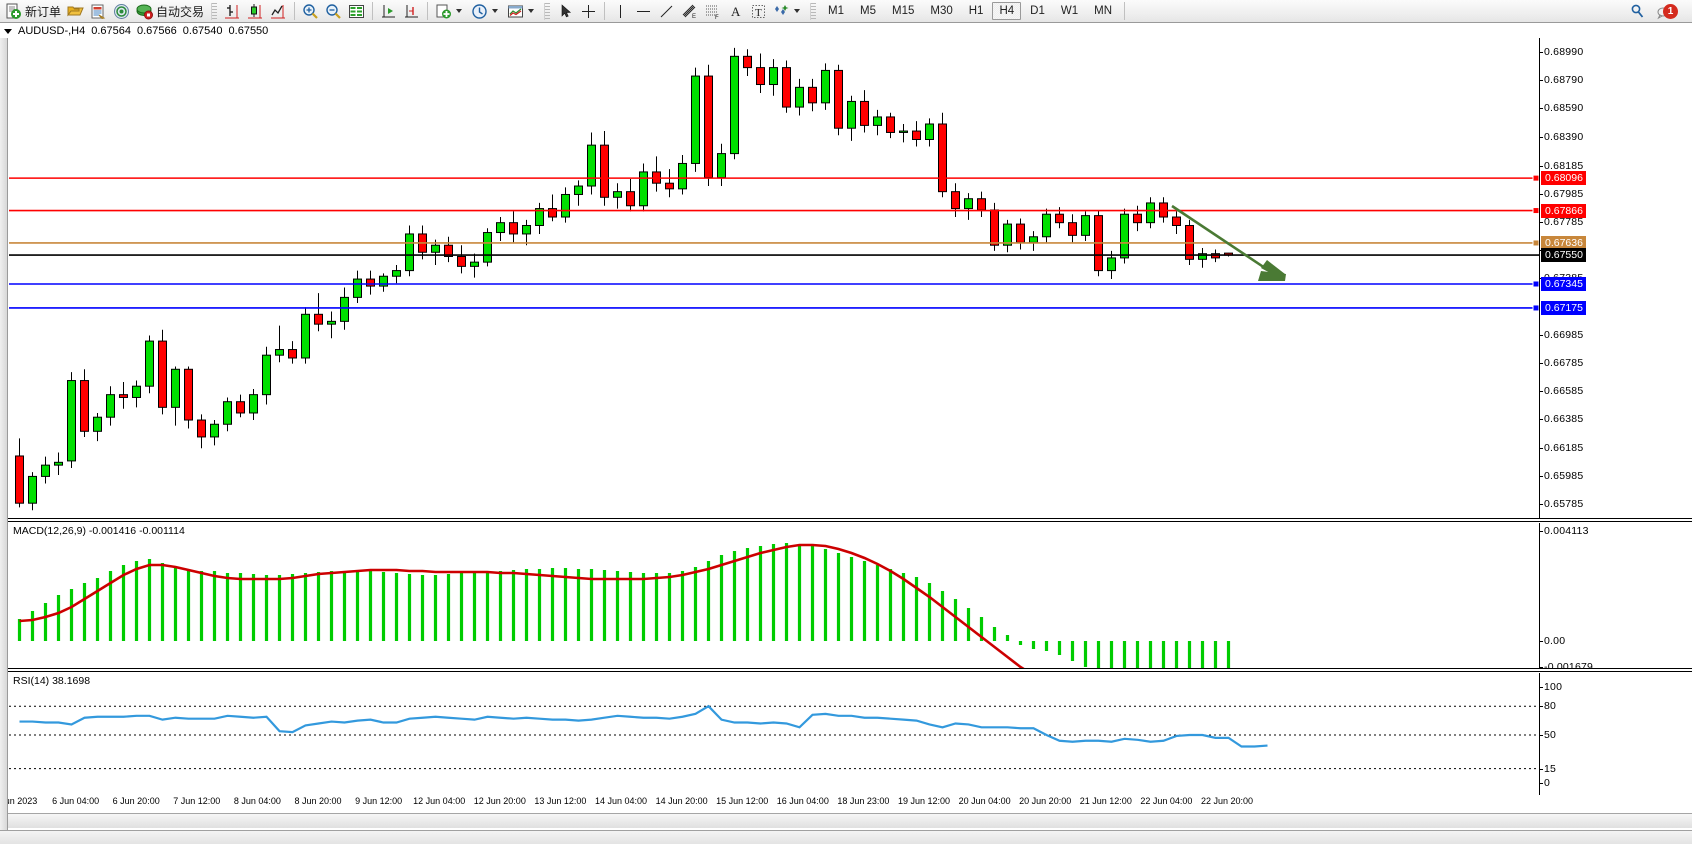  I want to click on trendline-button, so click(666, 11).